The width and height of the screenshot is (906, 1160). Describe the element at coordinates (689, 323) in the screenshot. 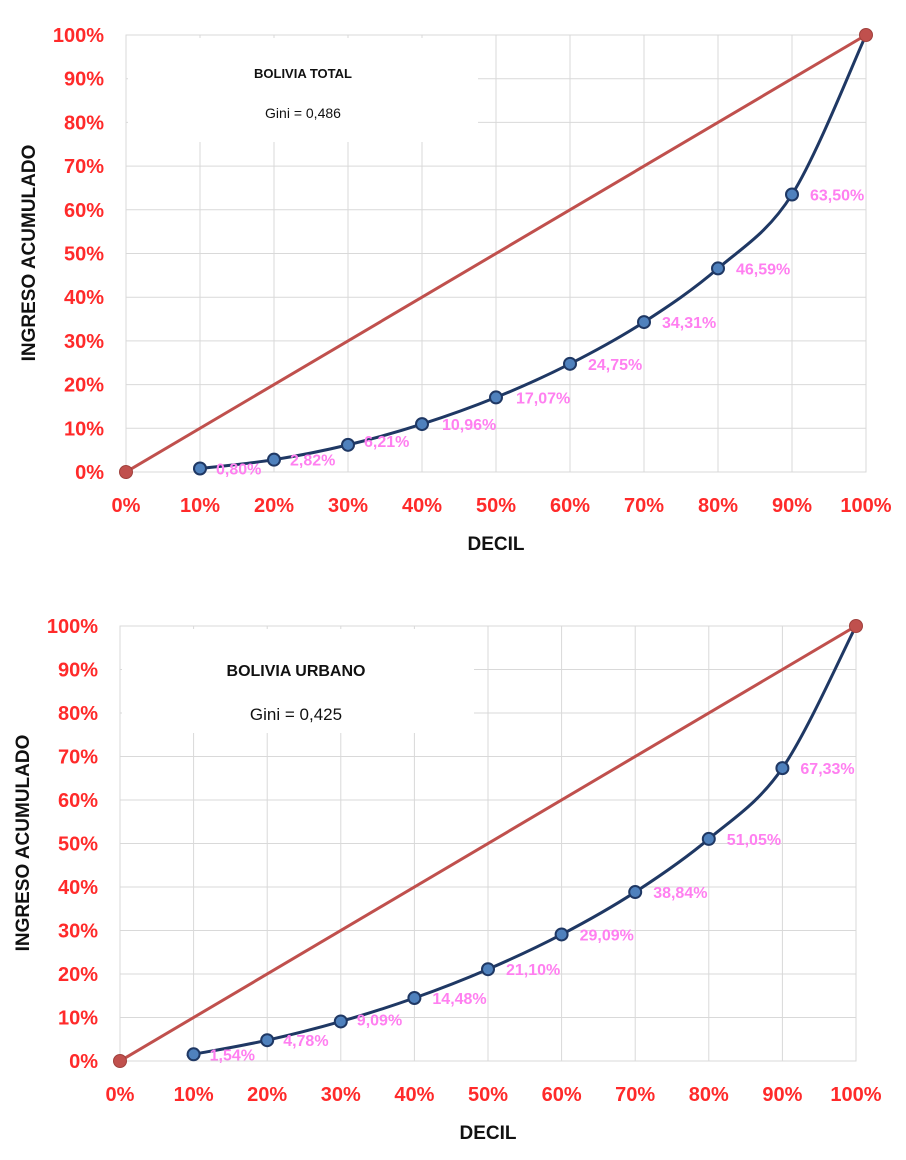

I see `data-label: 34,31%` at that location.